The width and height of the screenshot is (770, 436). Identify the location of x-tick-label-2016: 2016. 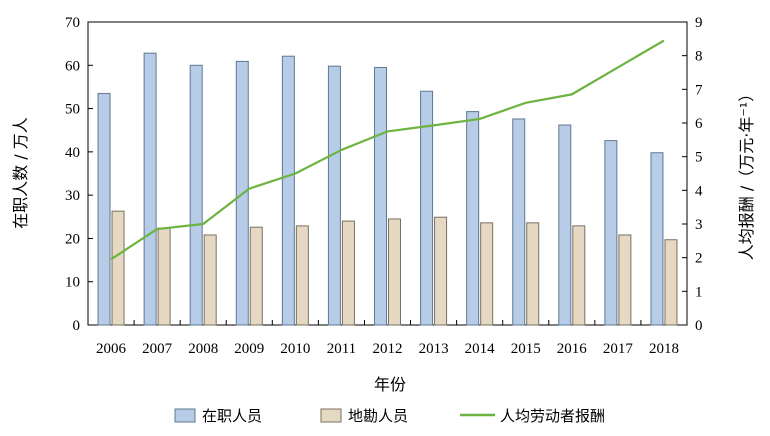
(572, 349).